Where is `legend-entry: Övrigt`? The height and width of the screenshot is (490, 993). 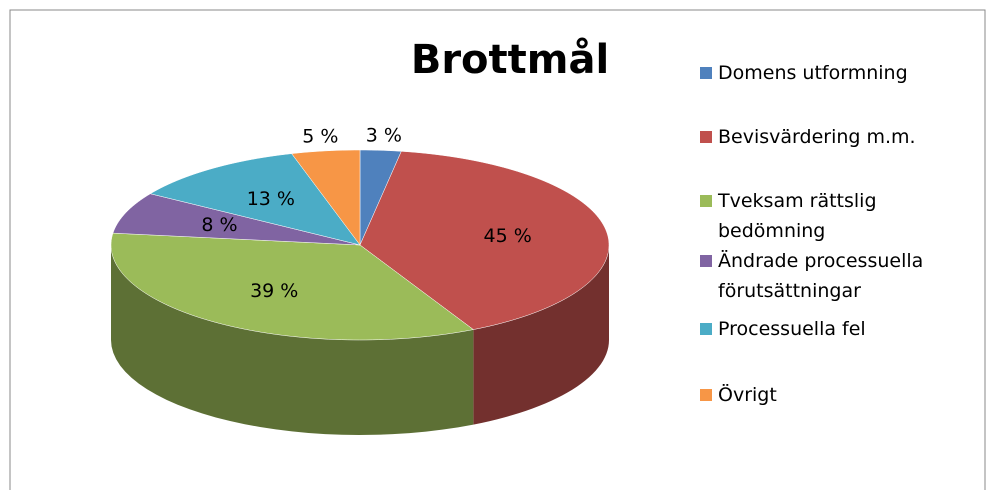
legend-entry: Övrigt is located at coordinates (835, 395).